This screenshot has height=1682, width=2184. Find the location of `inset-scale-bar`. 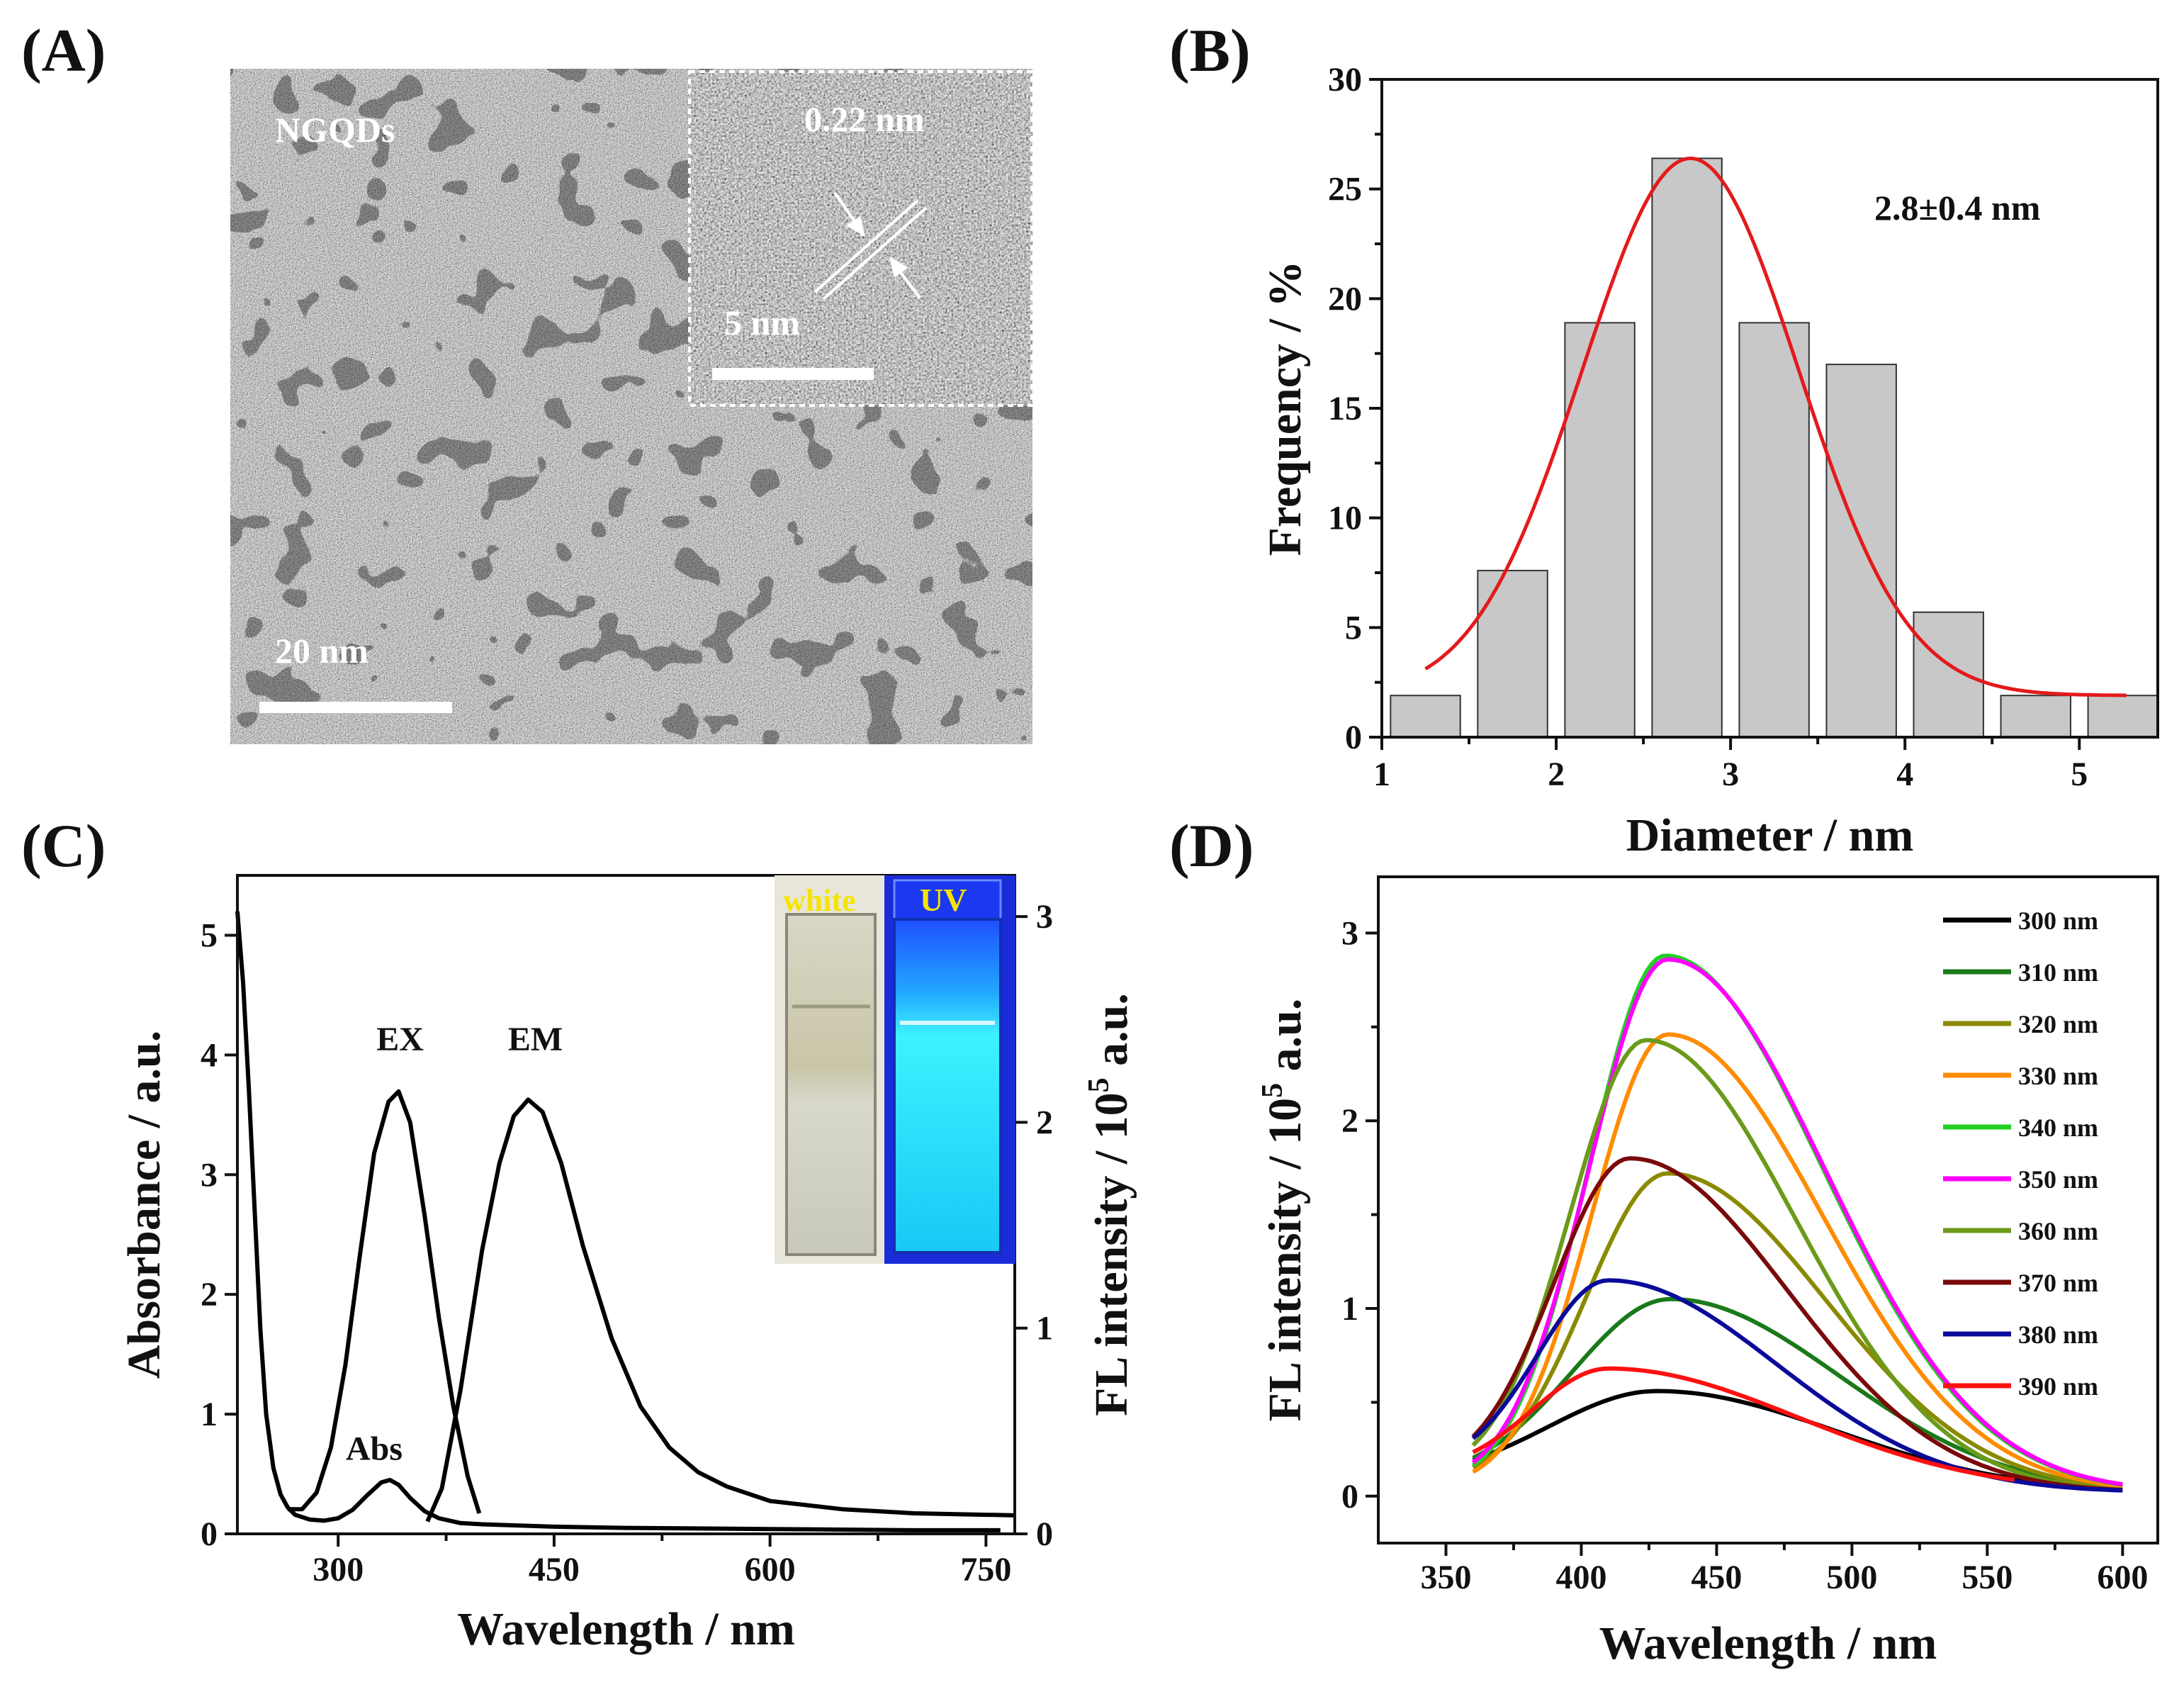

inset-scale-bar is located at coordinates (793, 374).